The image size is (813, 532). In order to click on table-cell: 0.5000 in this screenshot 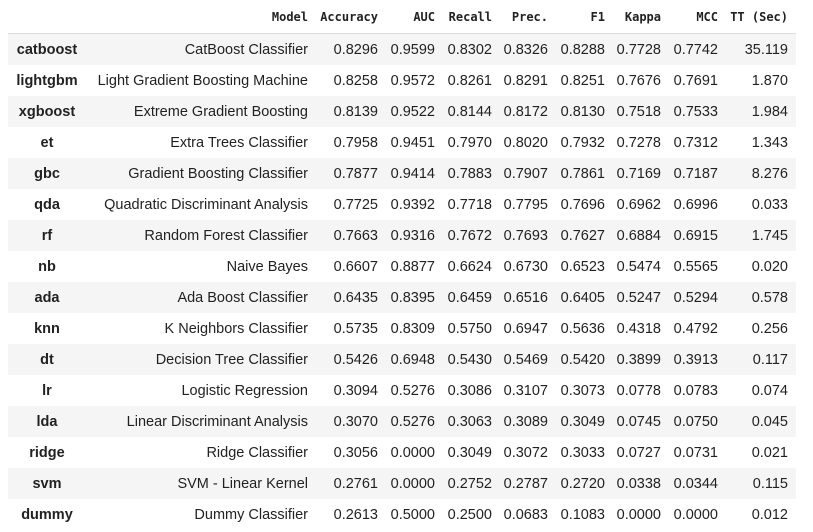, I will do `click(412, 514)`.